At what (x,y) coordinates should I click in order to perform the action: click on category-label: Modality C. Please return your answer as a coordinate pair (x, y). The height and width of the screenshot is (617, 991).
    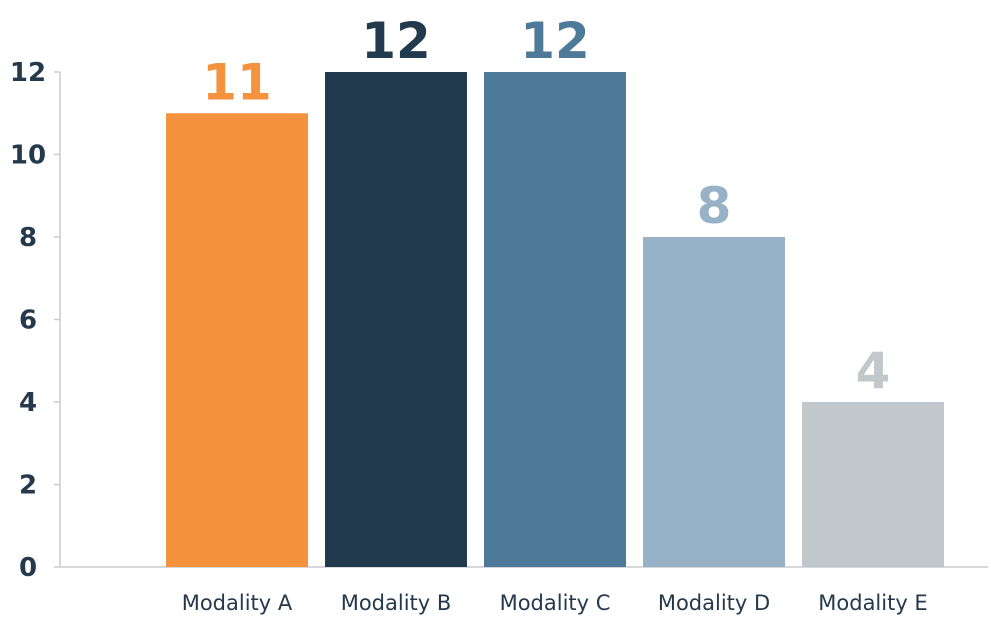
    Looking at the image, I should click on (555, 603).